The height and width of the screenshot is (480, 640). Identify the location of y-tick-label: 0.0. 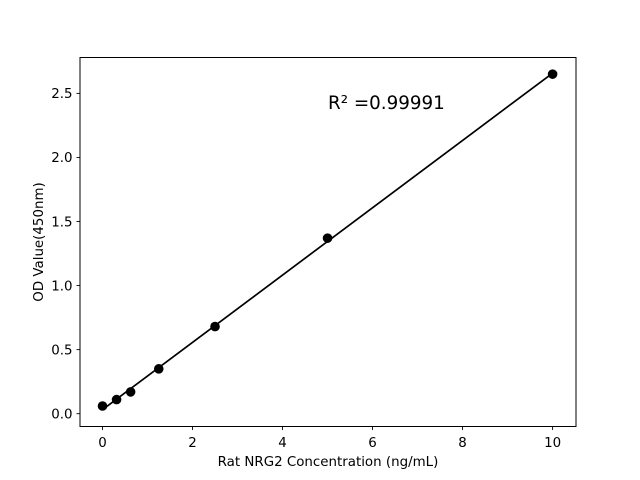
(61, 414).